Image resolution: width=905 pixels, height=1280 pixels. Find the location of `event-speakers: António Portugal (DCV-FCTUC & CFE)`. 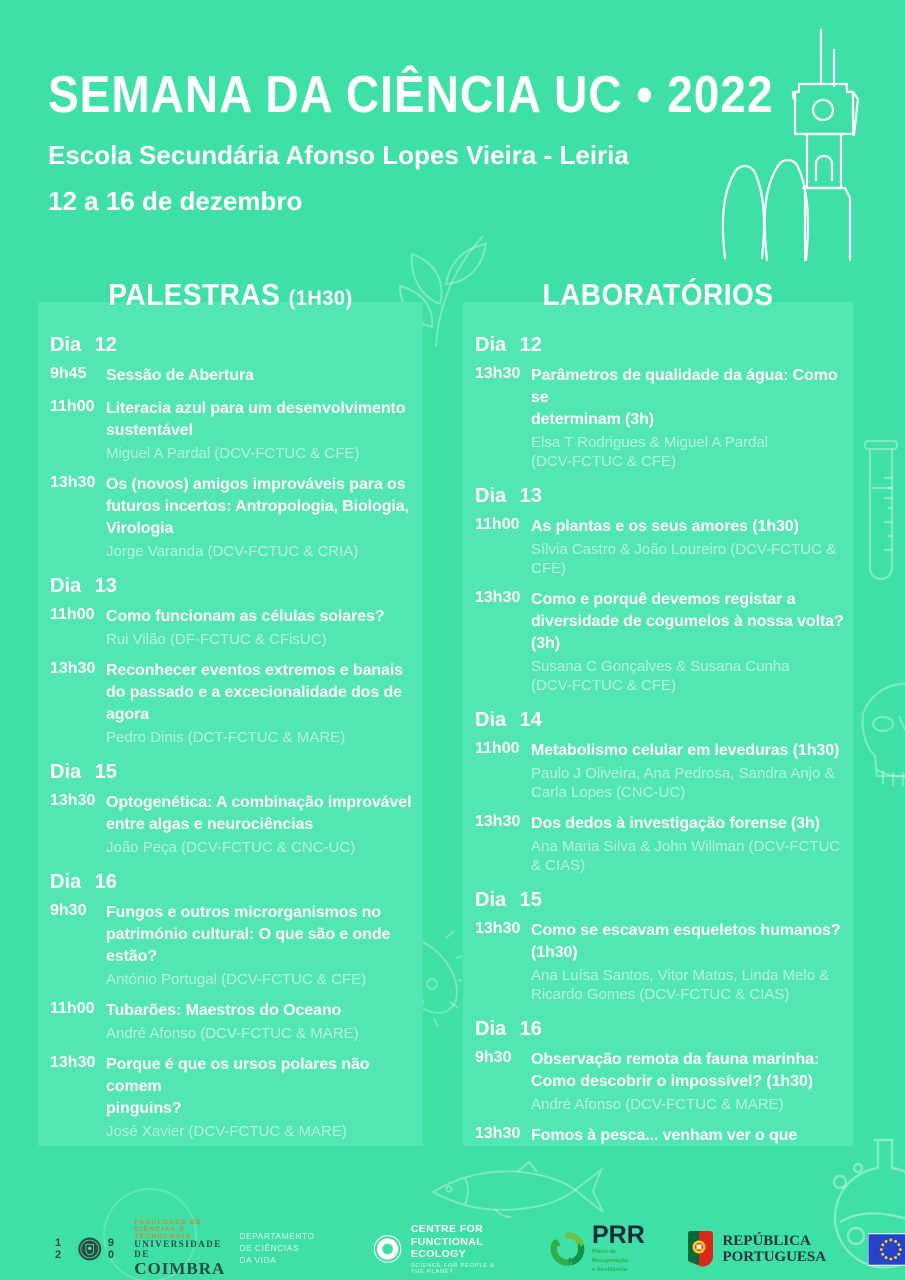

event-speakers: António Portugal (DCV-FCTUC & CFE) is located at coordinates (236, 979).